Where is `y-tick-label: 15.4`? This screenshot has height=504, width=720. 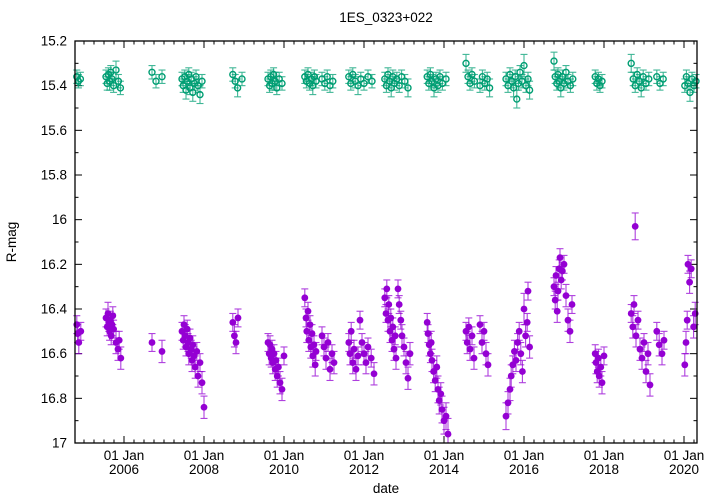 y-tick-label: 15.4 is located at coordinates (54, 85).